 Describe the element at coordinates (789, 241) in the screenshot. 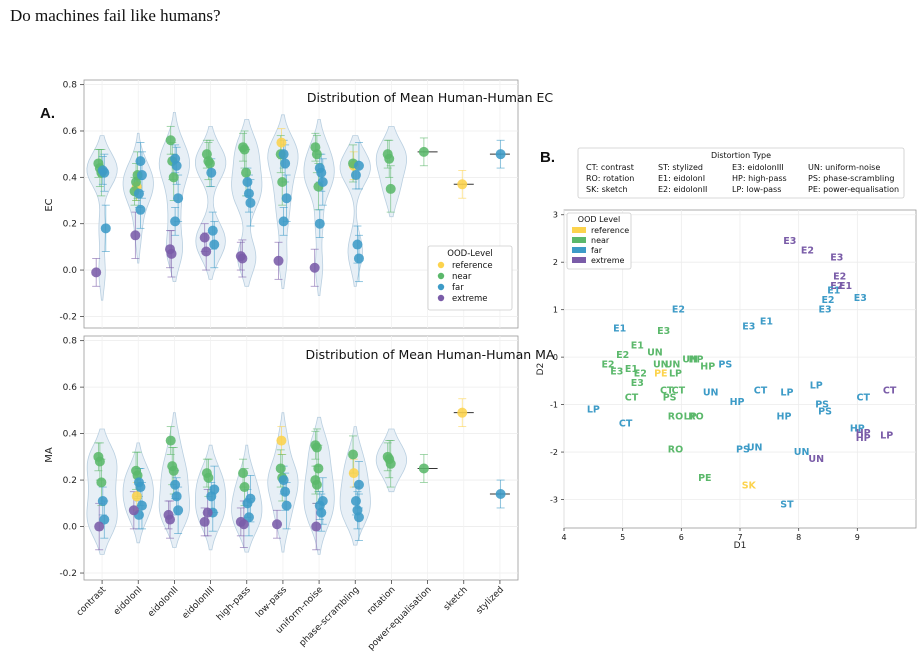

I see `scatter-point-e3-extreme: E3` at that location.